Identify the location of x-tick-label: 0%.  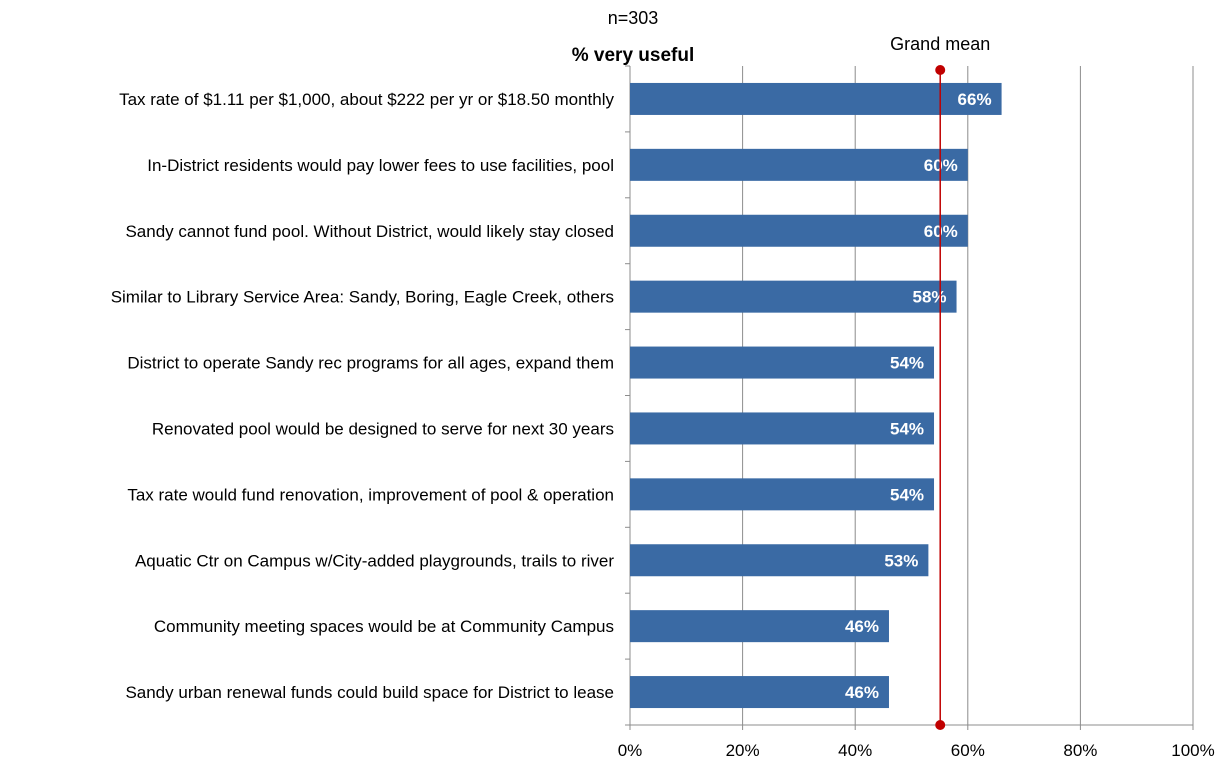
(630, 750).